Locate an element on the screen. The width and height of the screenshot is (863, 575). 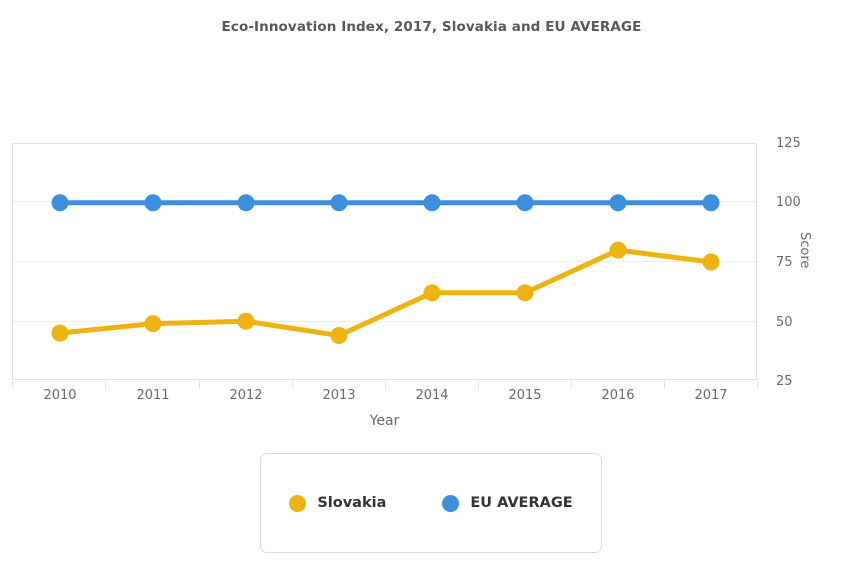
x-tickmark-2016 is located at coordinates (571, 384).